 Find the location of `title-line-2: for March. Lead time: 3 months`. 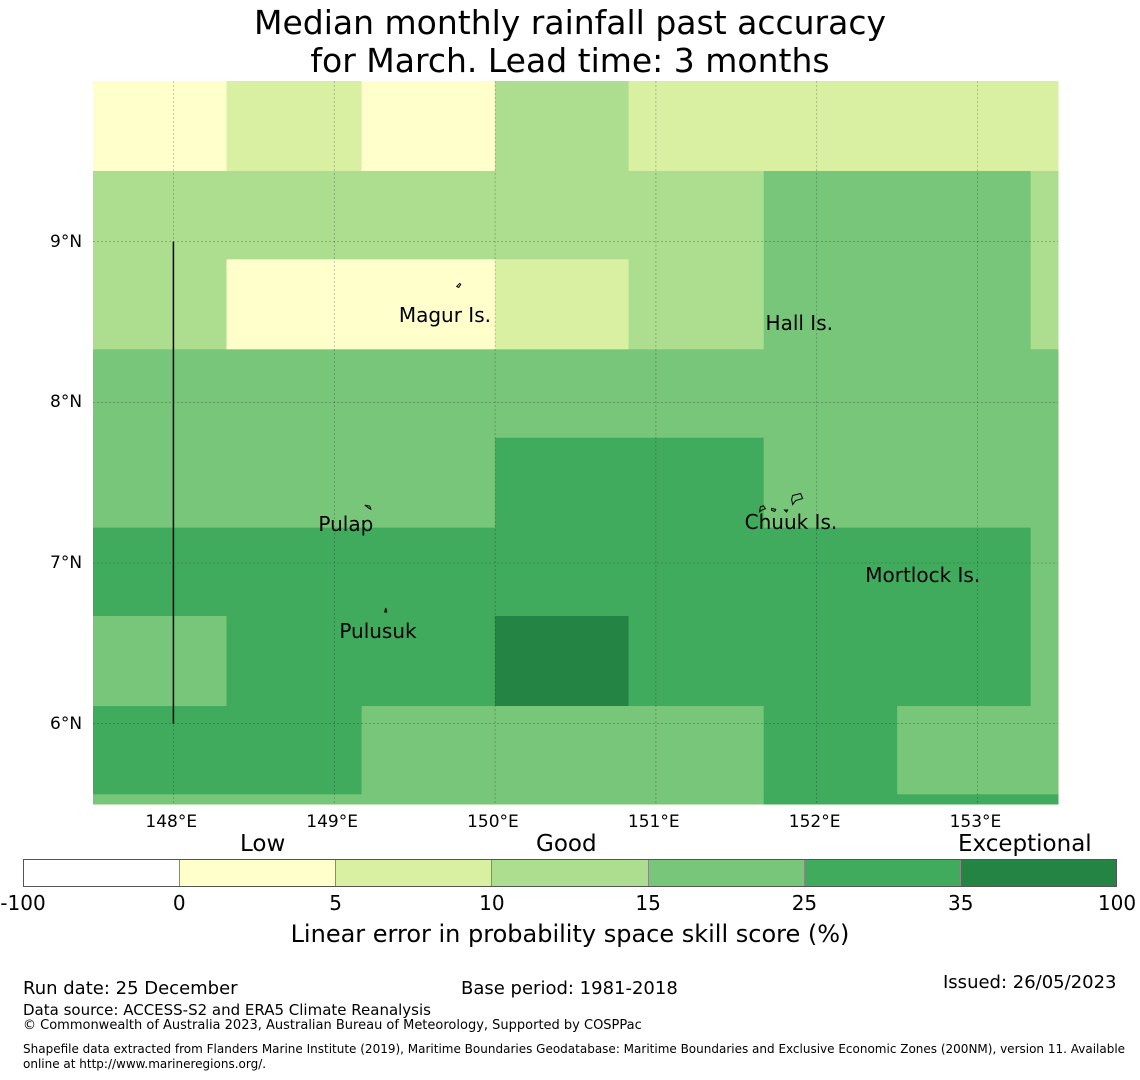

title-line-2: for March. Lead time: 3 months is located at coordinates (570, 60).